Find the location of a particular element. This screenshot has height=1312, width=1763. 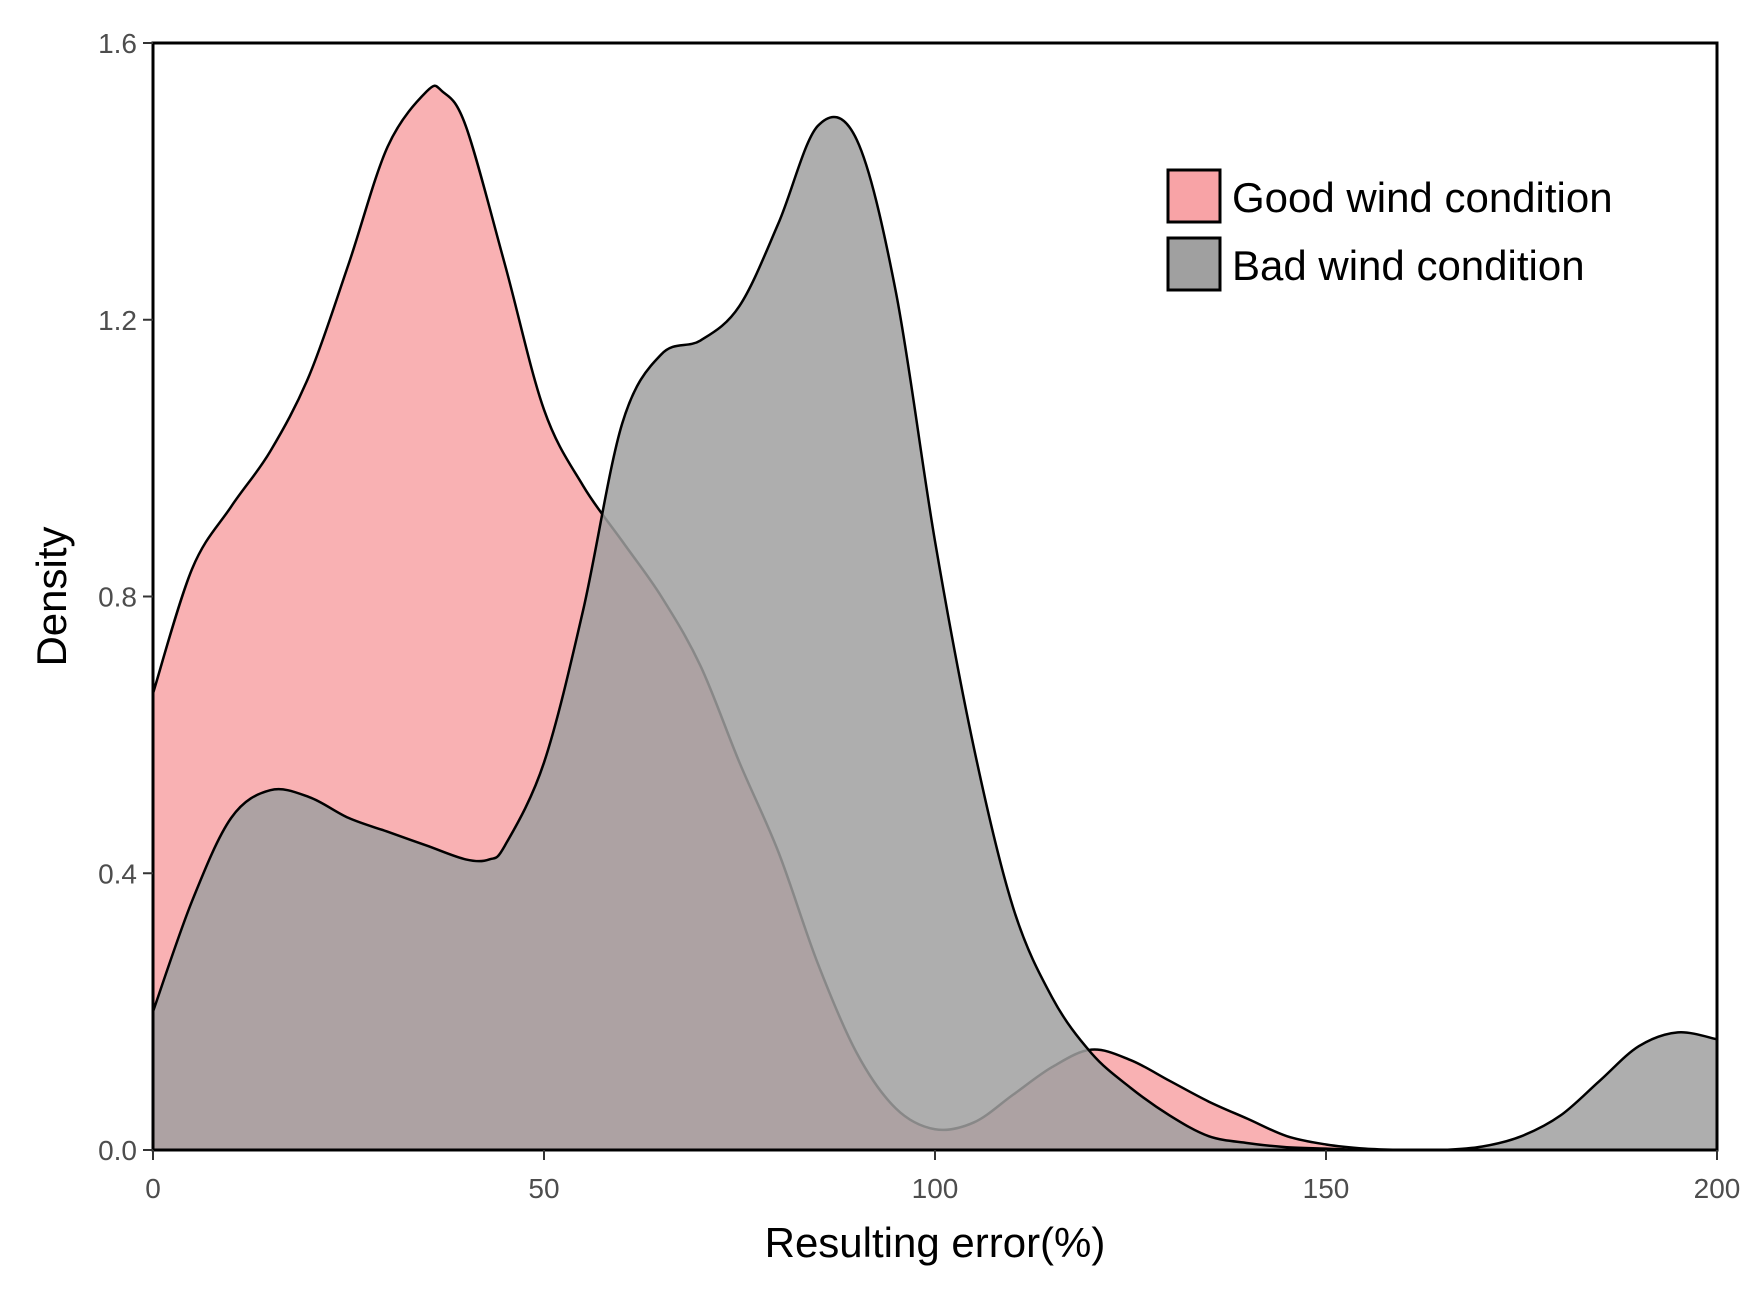

x-tick-label: 0 is located at coordinates (153, 1188).